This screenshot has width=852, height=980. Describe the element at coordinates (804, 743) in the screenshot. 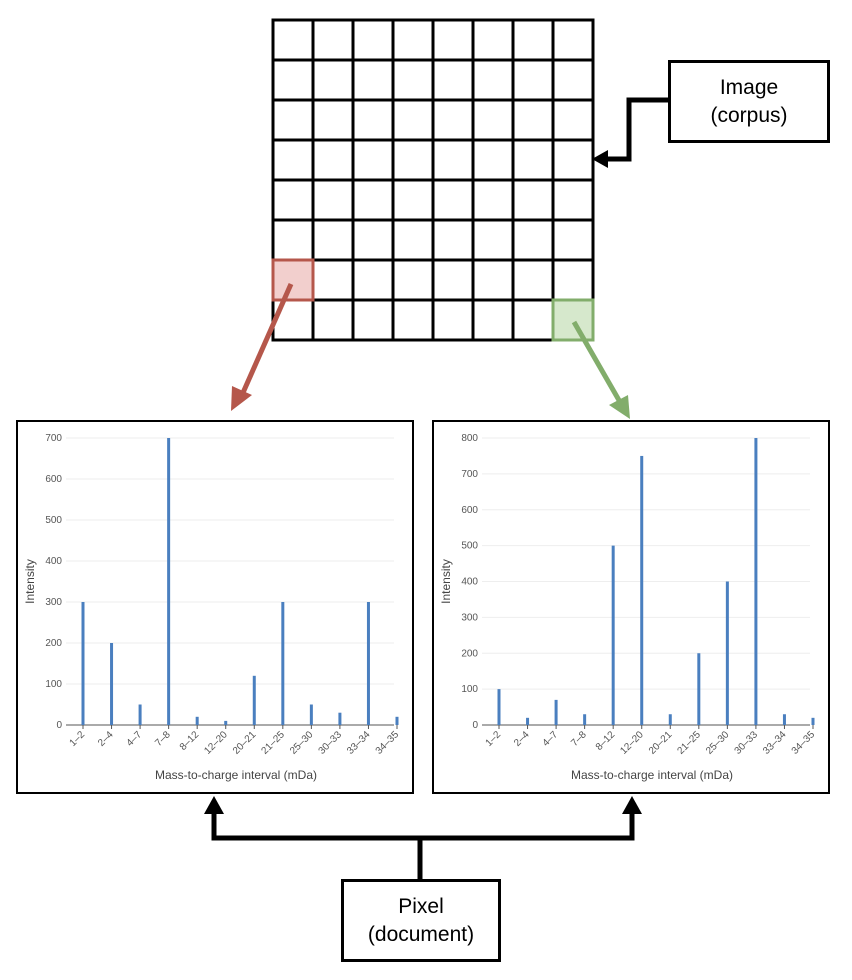

I see `right-x-tick-label: 34–35` at that location.